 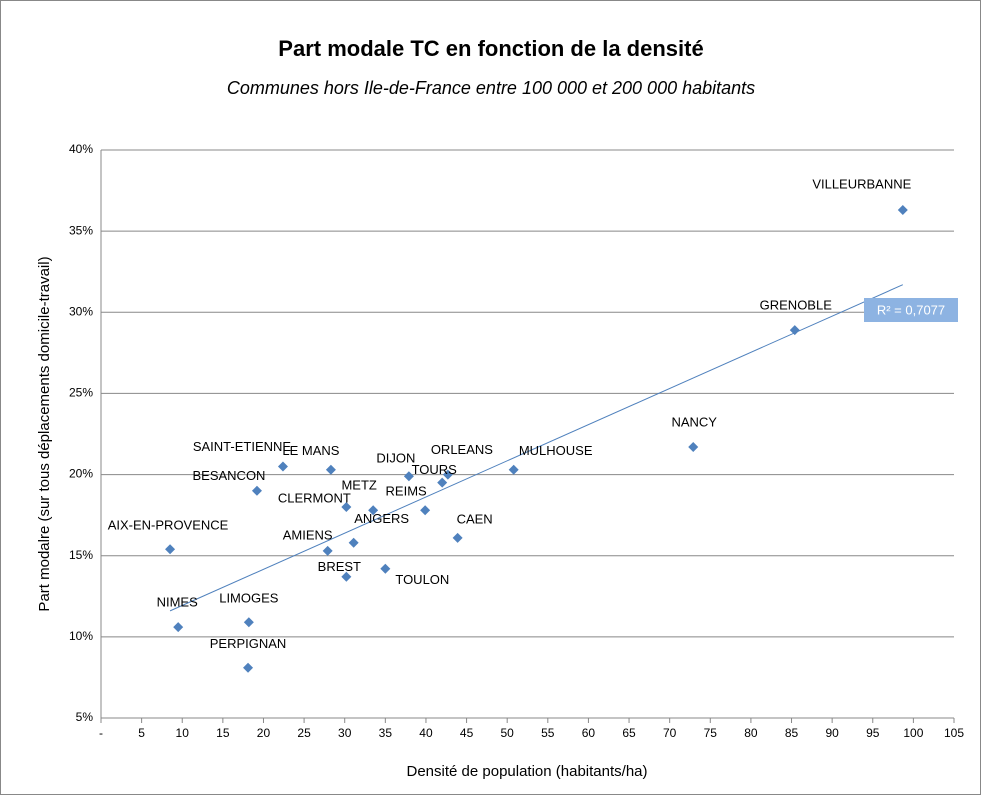 I want to click on x-tick-label: 105, so click(x=954, y=733).